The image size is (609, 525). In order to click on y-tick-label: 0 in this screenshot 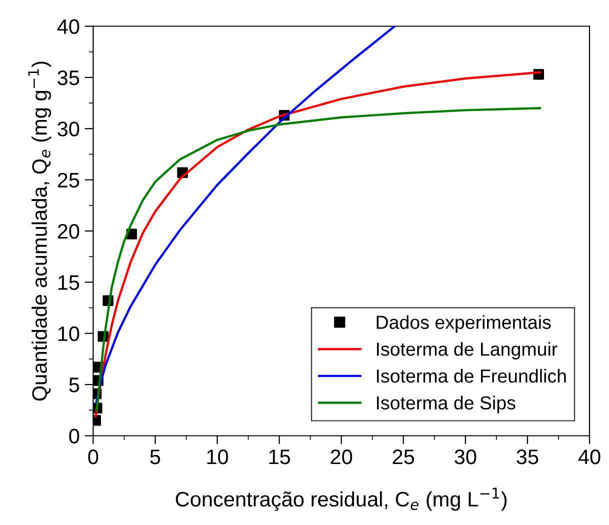, I will do `click(74, 436)`.